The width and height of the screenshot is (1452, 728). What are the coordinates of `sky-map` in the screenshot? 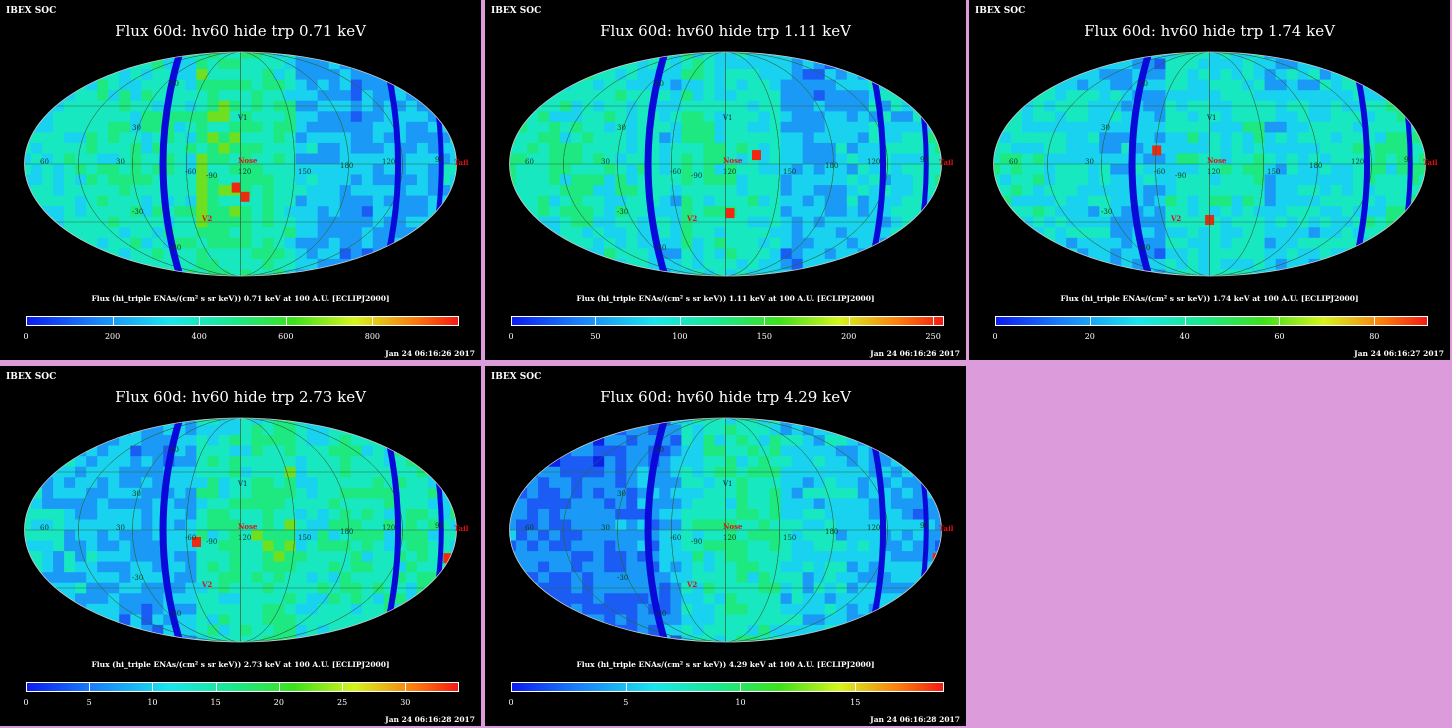 It's located at (240, 164).